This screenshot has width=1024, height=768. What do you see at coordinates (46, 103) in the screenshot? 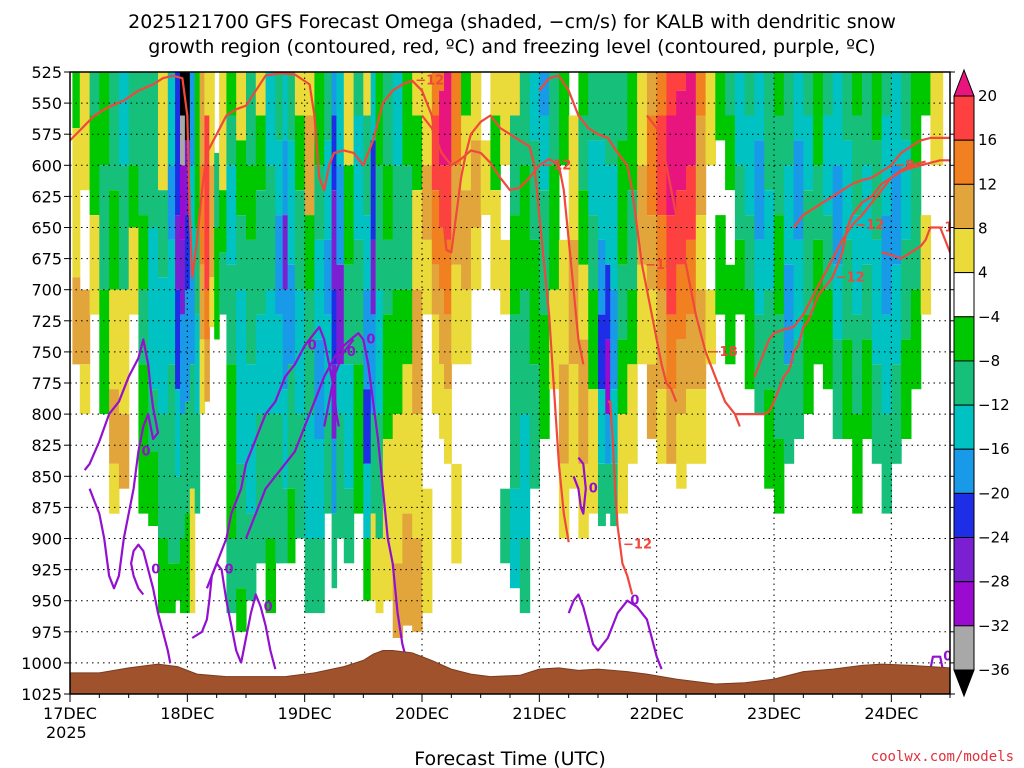
I see `y-tick-label: 550` at bounding box center [46, 103].